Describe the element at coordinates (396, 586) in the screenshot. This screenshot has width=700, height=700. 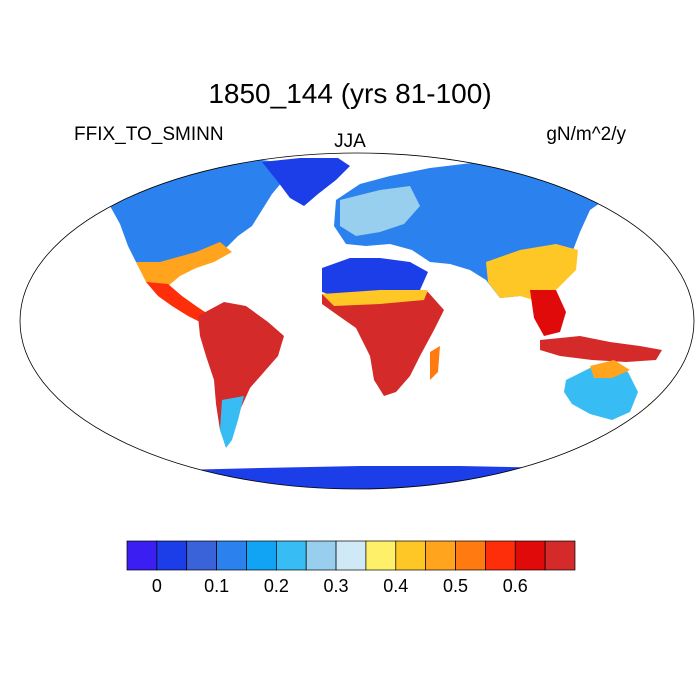
I see `colorbar-tick-label: 0.4` at that location.